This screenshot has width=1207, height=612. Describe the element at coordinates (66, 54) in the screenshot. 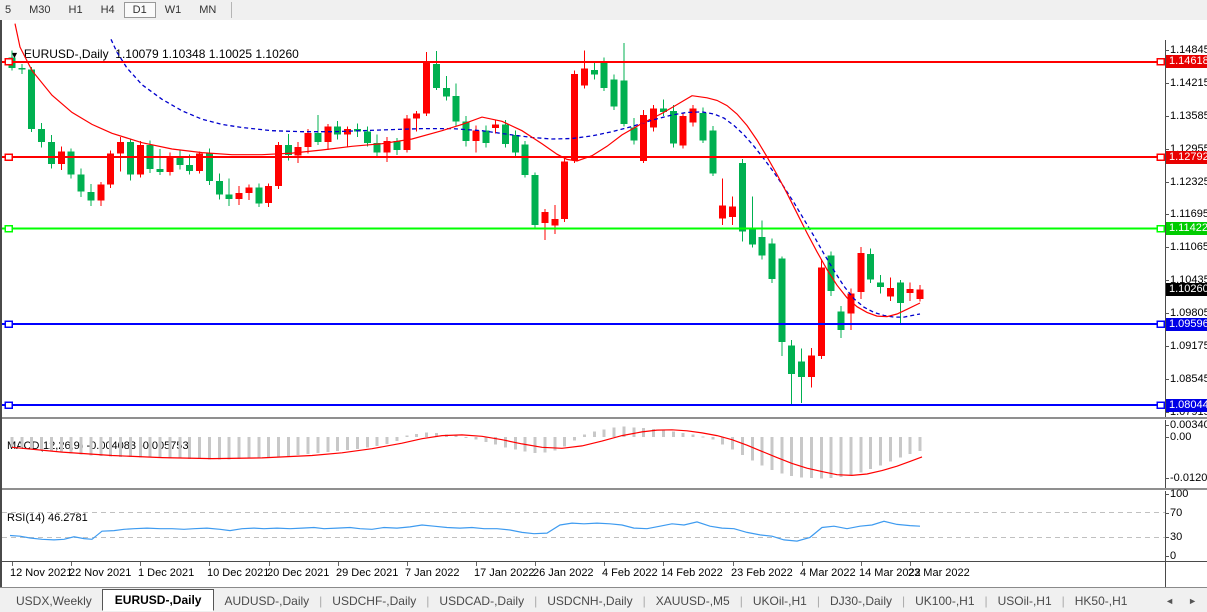

I see `symbol-name: EURUSD-,Daily` at that location.